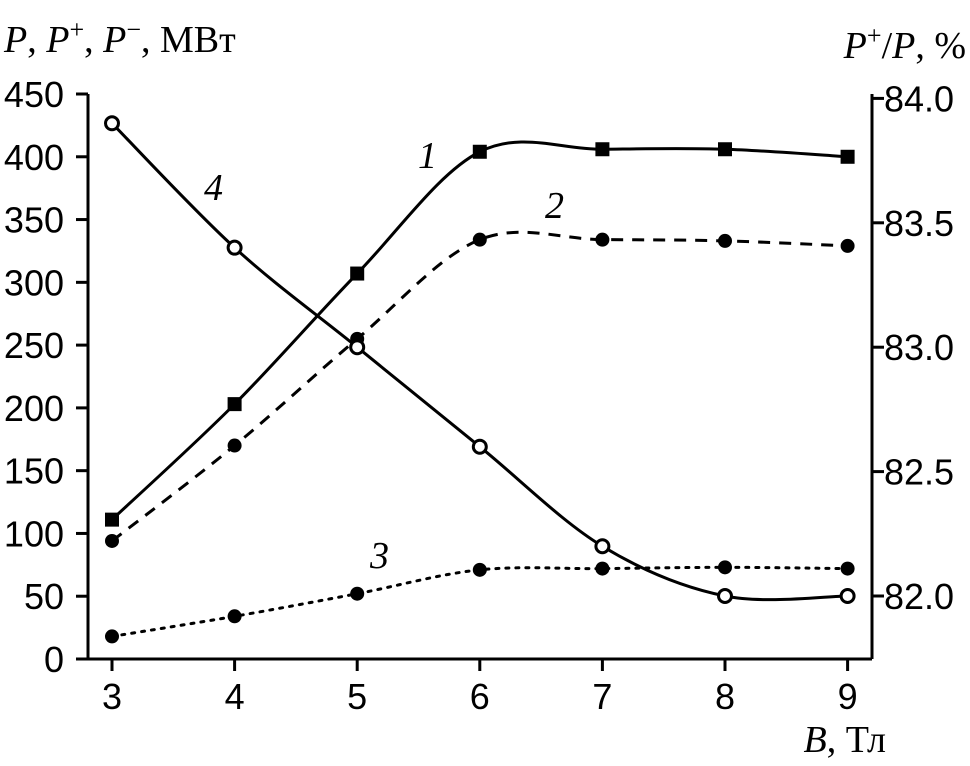  Describe the element at coordinates (112, 696) in the screenshot. I see `x-tick-label-3: 3` at that location.